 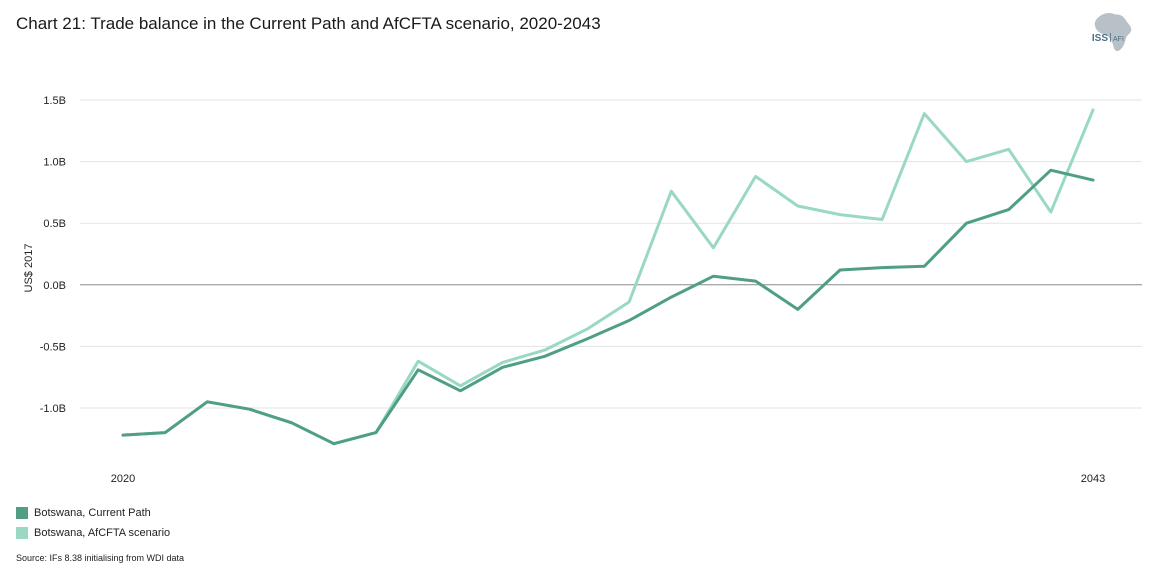 I want to click on y-tick-label: 0.5B, so click(x=54, y=224).